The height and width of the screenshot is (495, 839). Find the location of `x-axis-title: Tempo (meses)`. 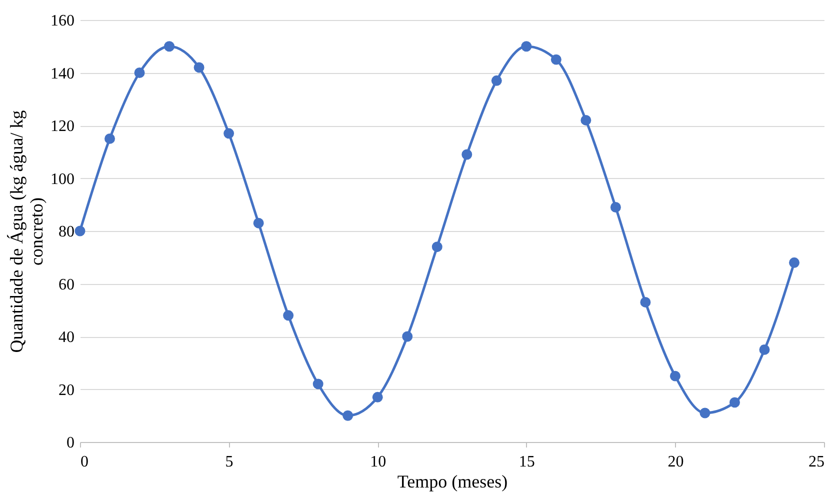

x-axis-title: Tempo (meses) is located at coordinates (452, 482).